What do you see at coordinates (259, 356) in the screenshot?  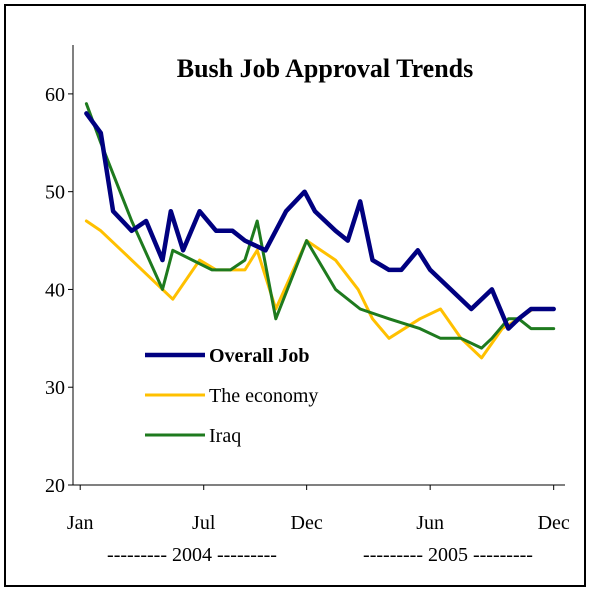 I see `legend-label: Overall Job` at bounding box center [259, 356].